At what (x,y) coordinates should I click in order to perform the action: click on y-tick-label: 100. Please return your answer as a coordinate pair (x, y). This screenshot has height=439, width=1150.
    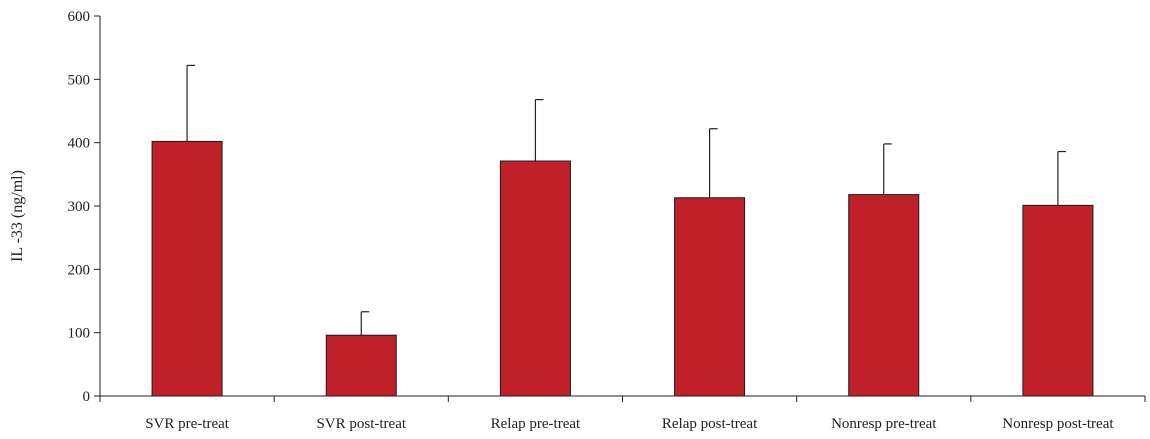
    Looking at the image, I should click on (79, 334).